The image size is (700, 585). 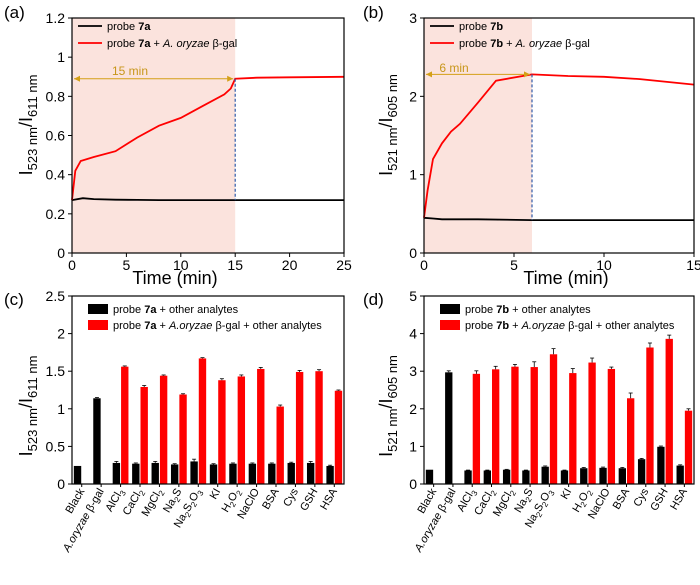 I want to click on y-tick-label: 0.4, so click(x=56, y=175).